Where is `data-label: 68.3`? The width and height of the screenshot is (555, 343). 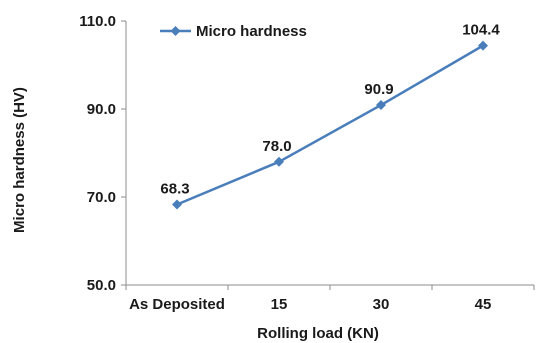
data-label: 68.3 is located at coordinates (174, 188).